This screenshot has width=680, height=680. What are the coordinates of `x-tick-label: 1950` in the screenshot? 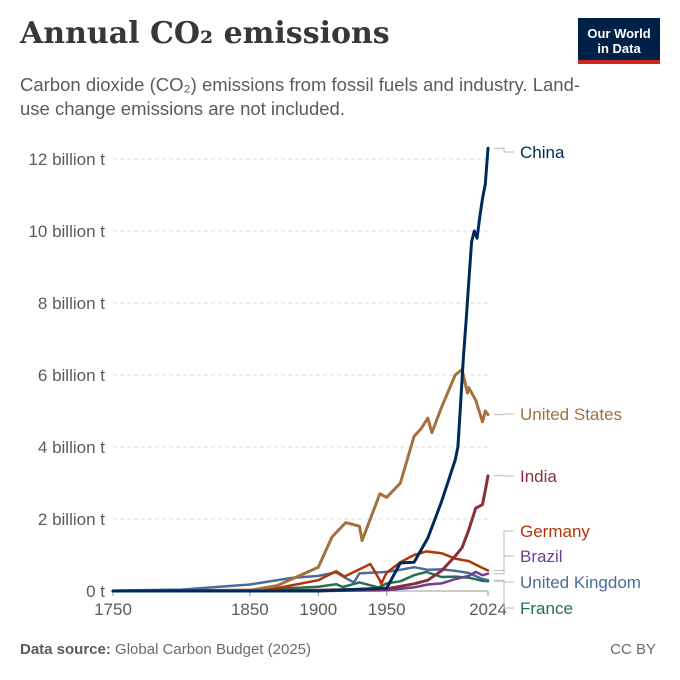 It's located at (387, 609).